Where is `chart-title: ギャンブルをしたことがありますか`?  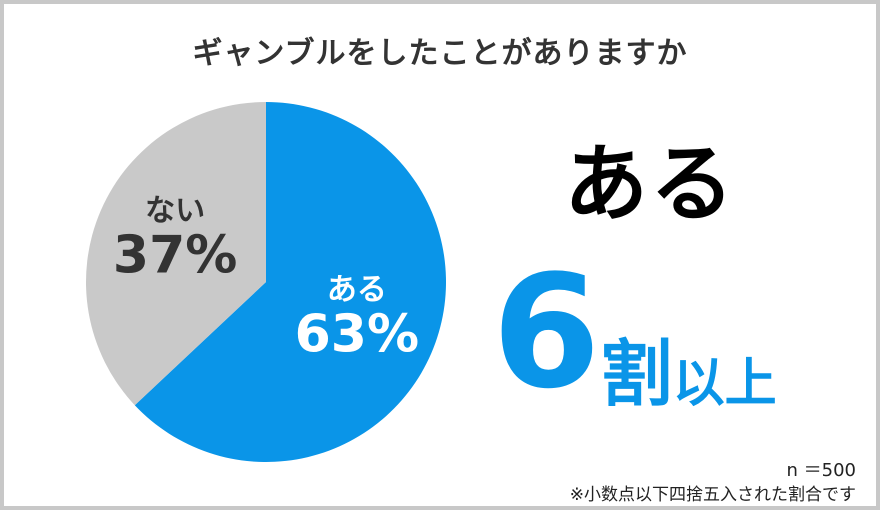 chart-title: ギャンブルをしたことがありますか is located at coordinates (440, 53).